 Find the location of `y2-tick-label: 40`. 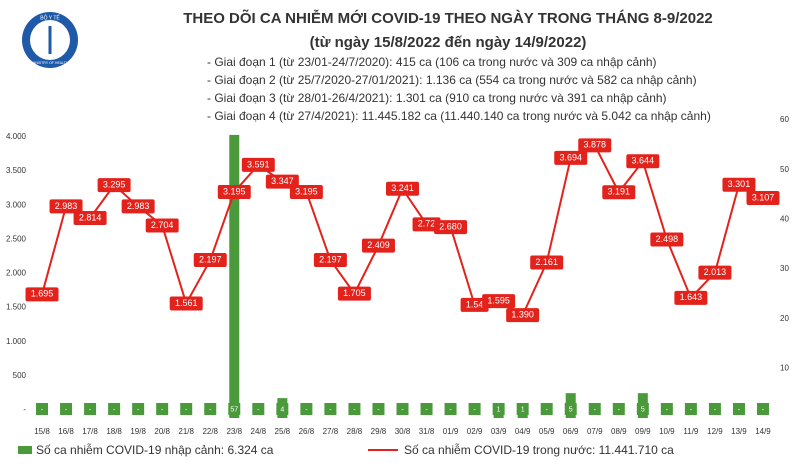

y2-tick-label: 40 is located at coordinates (784, 218).